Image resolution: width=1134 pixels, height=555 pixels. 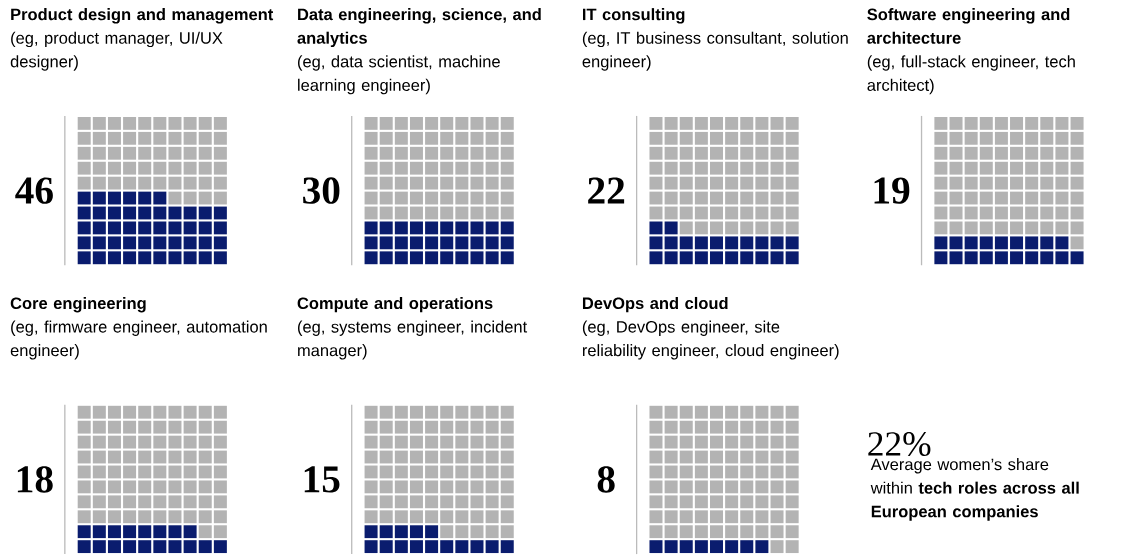 What do you see at coordinates (633, 16) in the screenshot?
I see `text: IT consulting` at bounding box center [633, 16].